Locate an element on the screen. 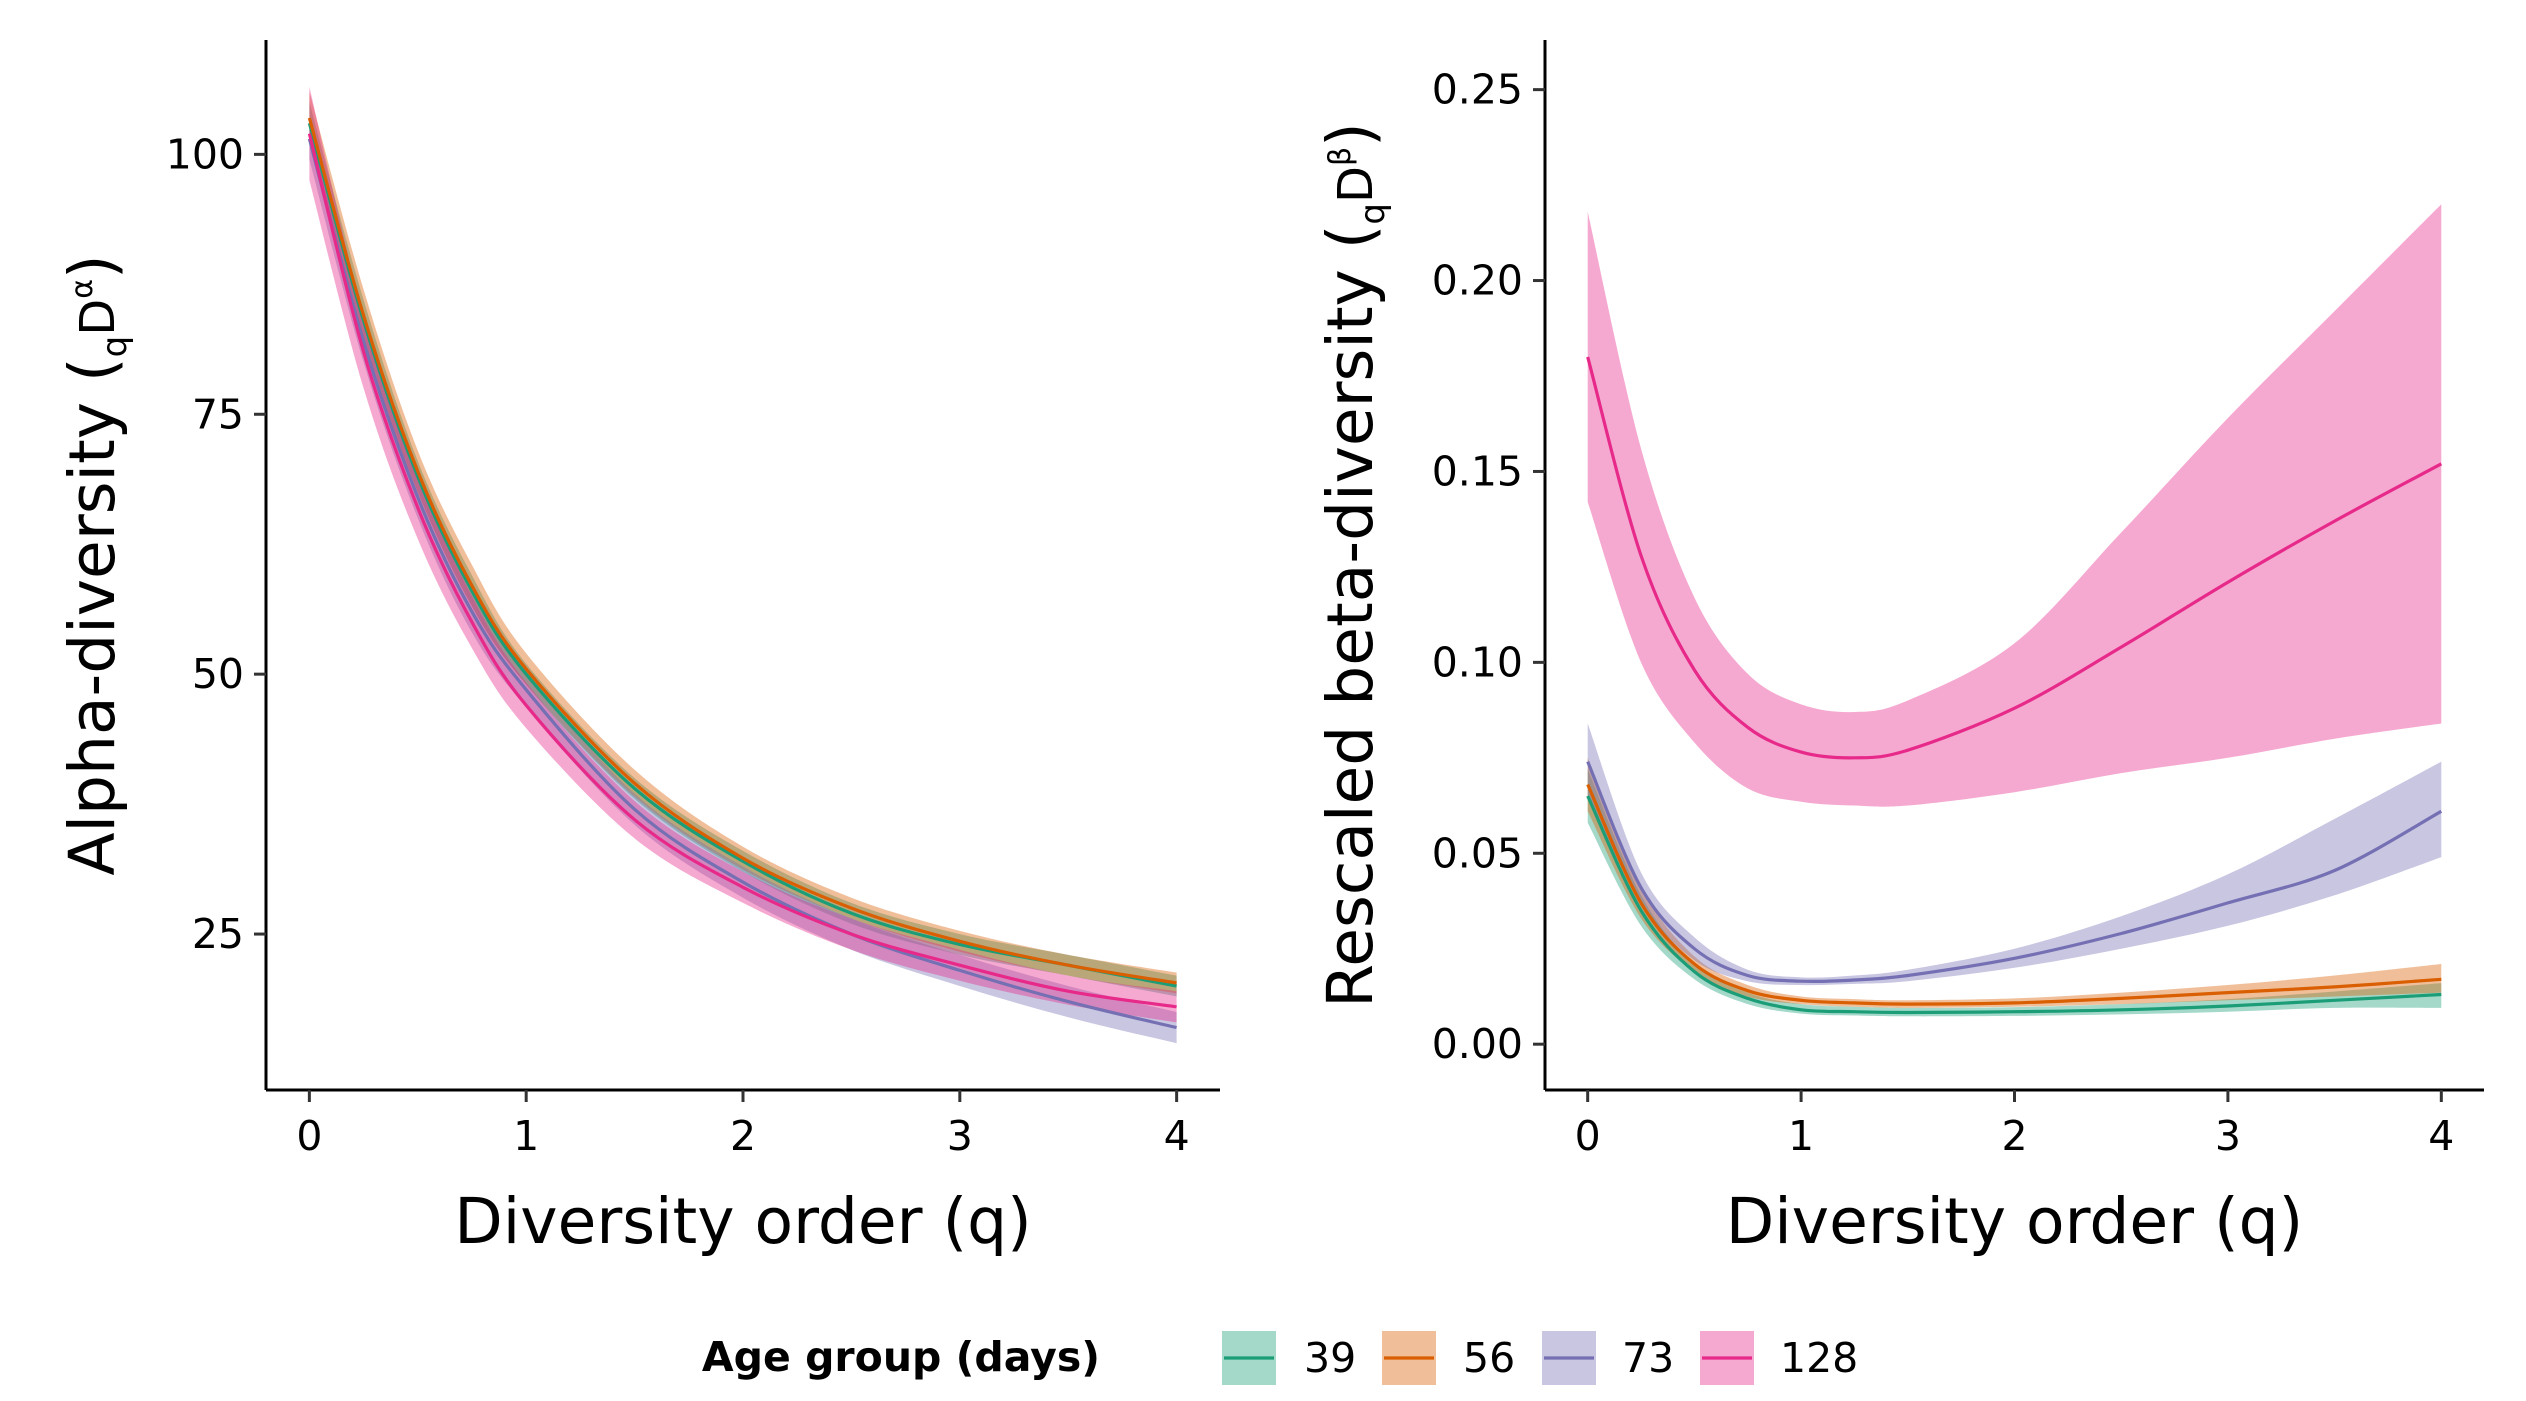 This screenshot has width=2526, height=1401. beta-x-tick-label: 0 is located at coordinates (1588, 1136).